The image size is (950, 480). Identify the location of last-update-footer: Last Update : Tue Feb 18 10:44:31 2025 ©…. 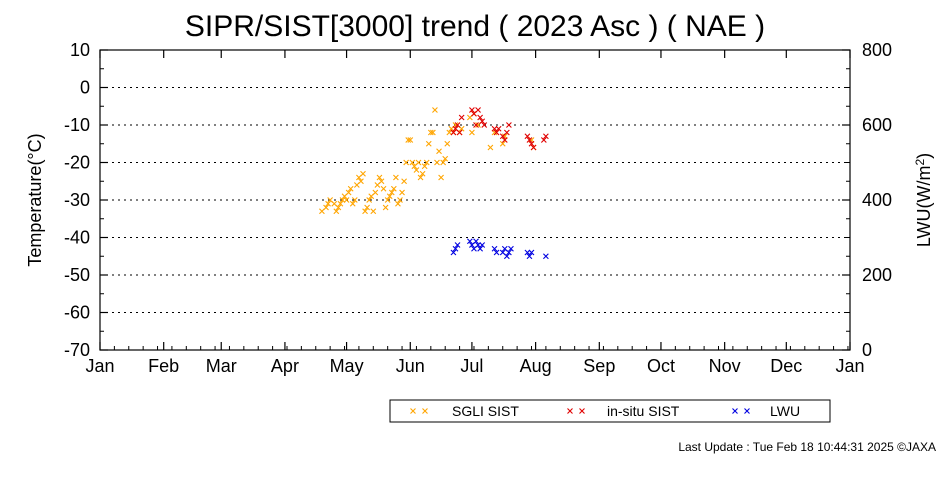
(807, 447).